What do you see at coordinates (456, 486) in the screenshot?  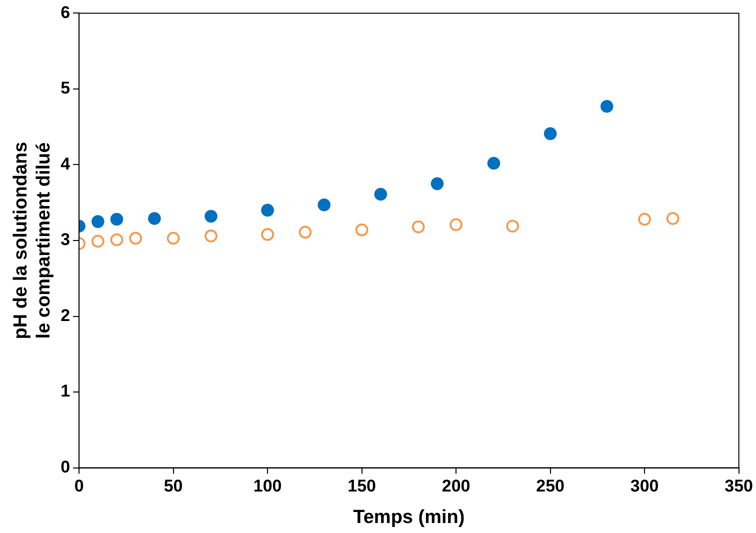 I see `x-tick-label: 200` at bounding box center [456, 486].